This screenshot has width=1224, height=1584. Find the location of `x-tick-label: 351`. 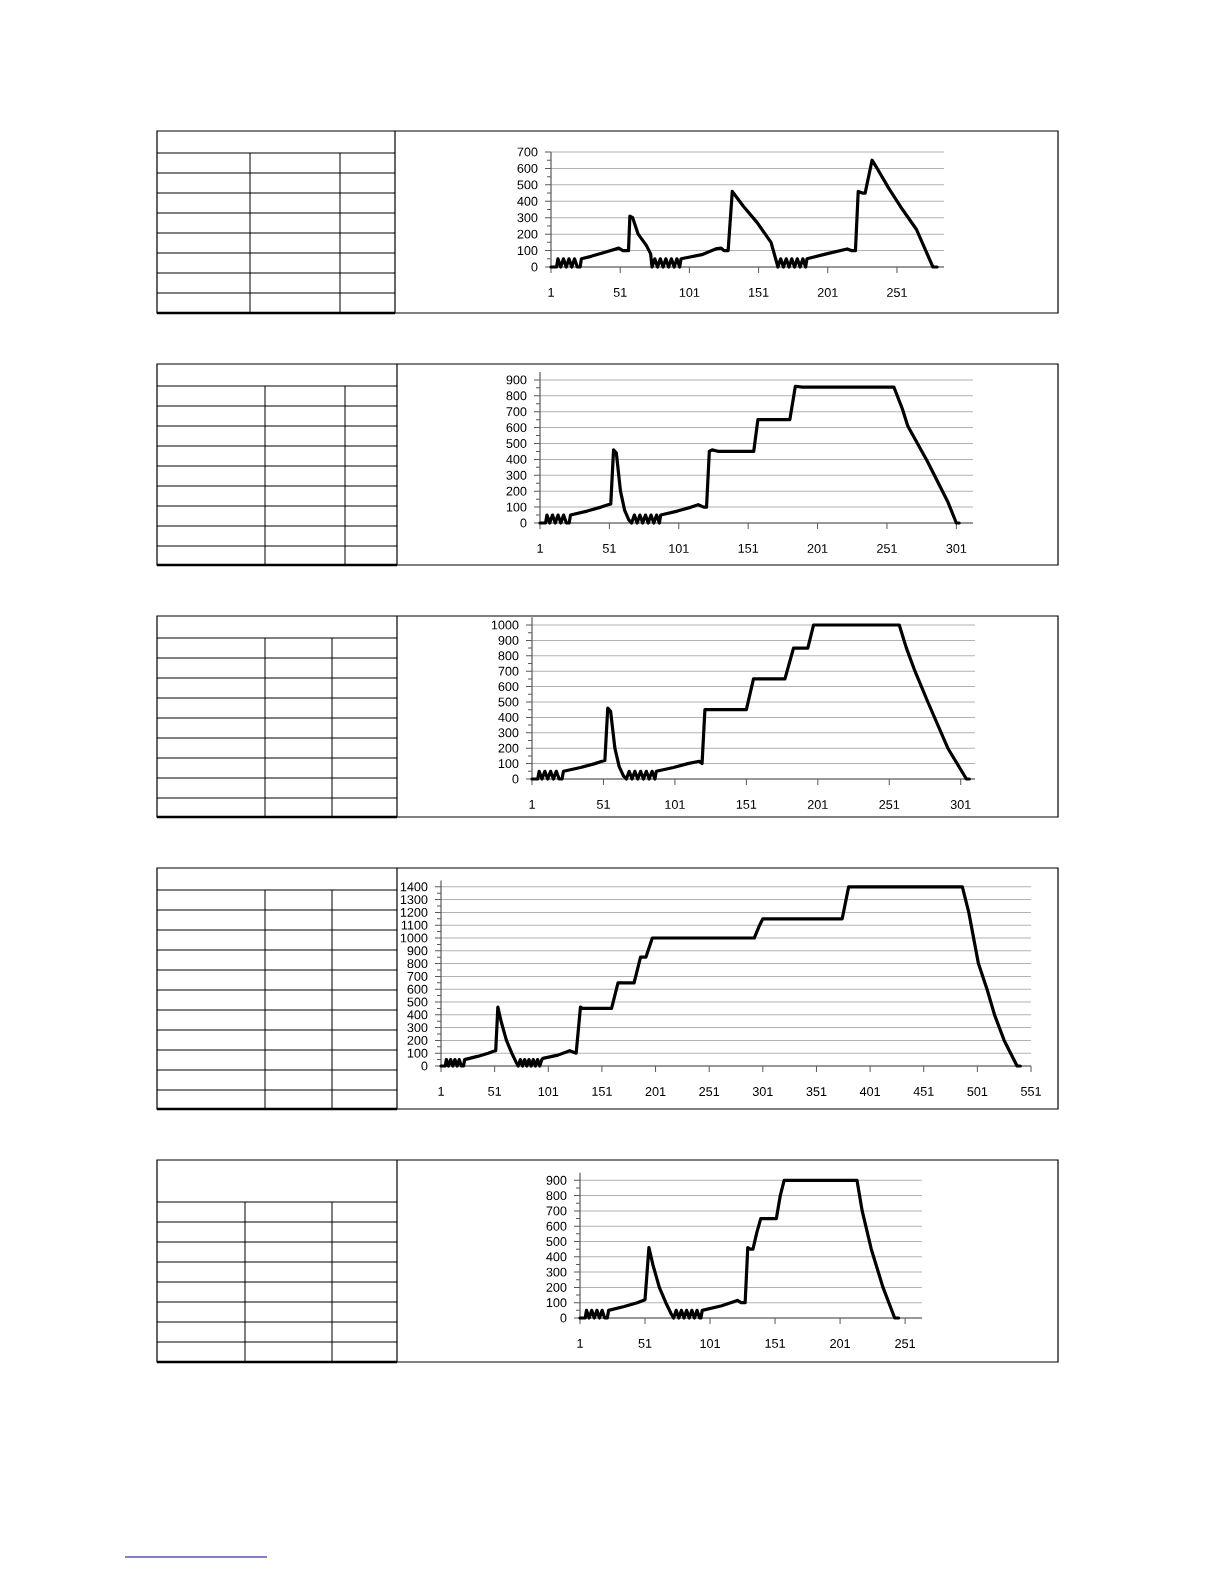

x-tick-label: 351 is located at coordinates (816, 1091).